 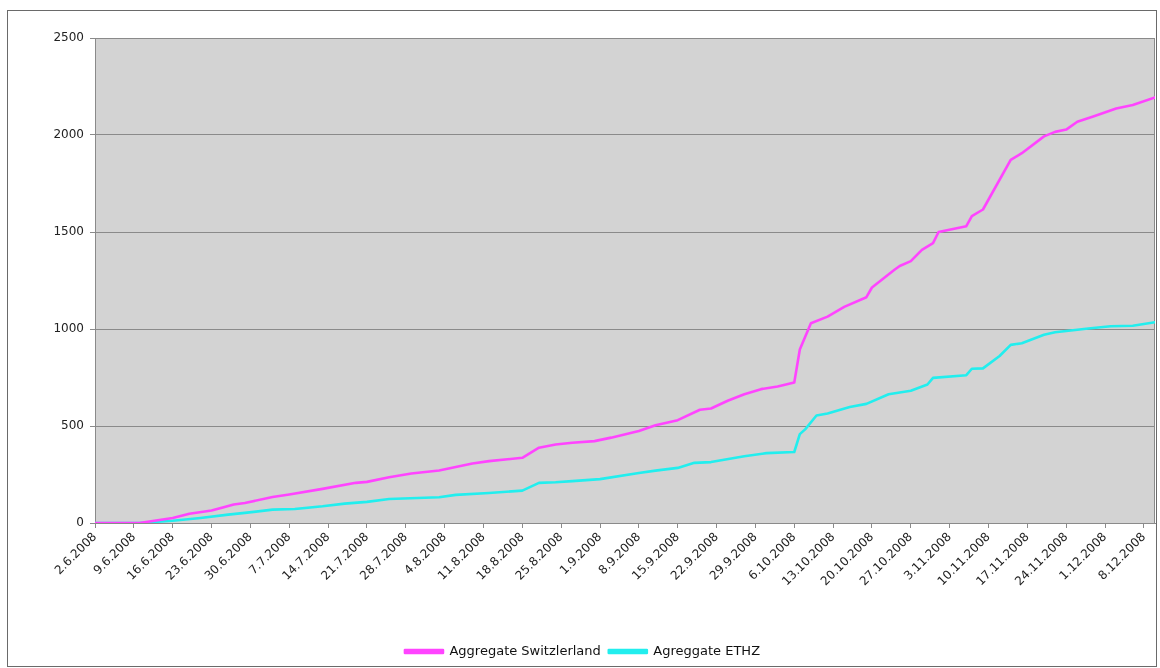 I want to click on y-tick-label: 2000, so click(x=68, y=134).